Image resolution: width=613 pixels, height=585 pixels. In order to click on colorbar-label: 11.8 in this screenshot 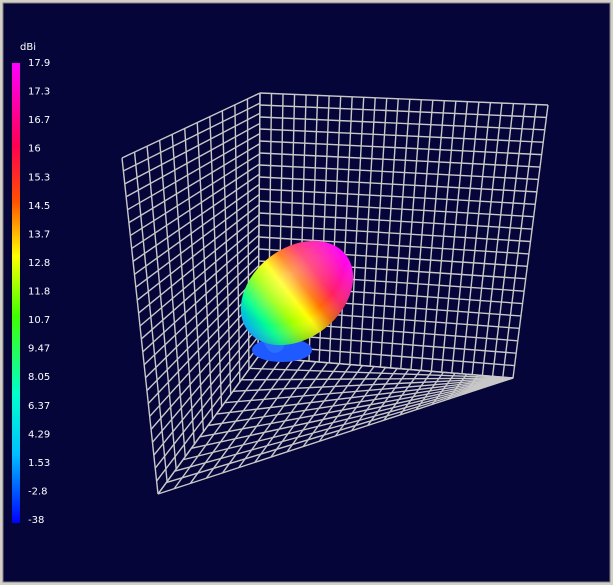, I will do `click(39, 292)`.